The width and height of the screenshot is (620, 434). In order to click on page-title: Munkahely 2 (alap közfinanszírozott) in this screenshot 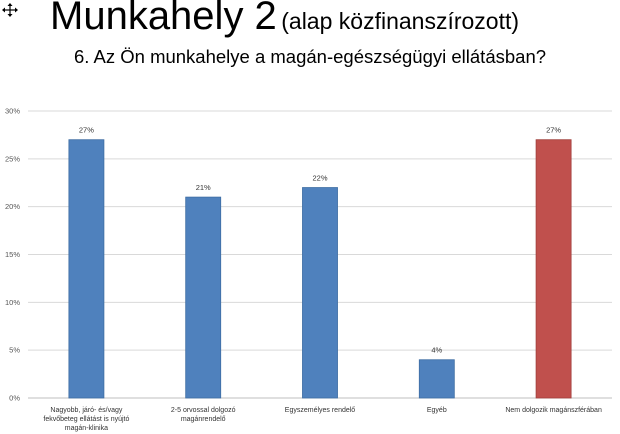, I will do `click(284, 19)`.